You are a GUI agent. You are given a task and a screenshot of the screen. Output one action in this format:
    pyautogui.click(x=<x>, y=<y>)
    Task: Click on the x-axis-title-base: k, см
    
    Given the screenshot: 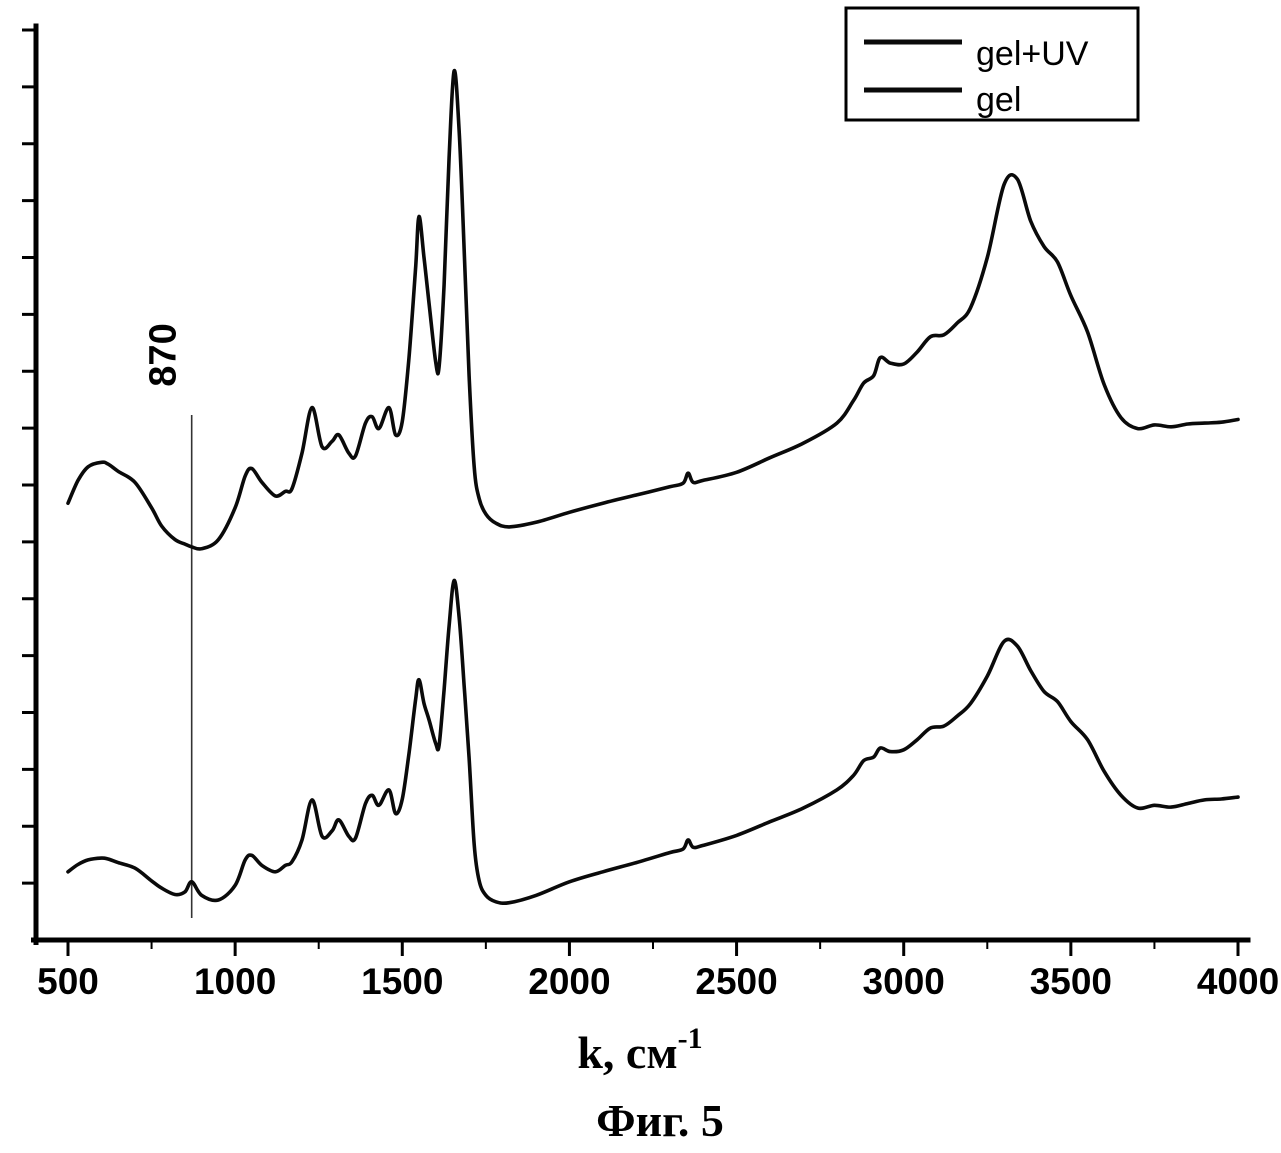 What is the action you would take?
    pyautogui.click(x=627, y=1052)
    